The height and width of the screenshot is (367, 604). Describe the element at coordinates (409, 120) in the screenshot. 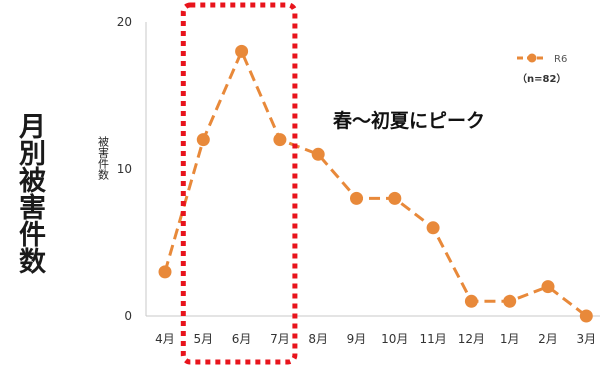

I see `annotation-text: 春～初夏にピーク` at that location.